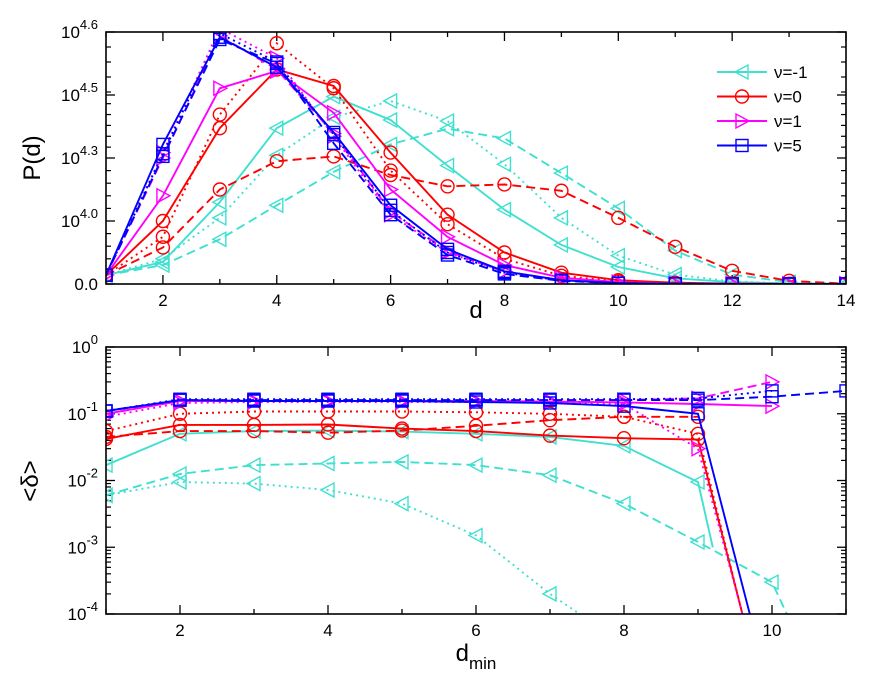  Describe the element at coordinates (86, 284) in the screenshot. I see `y-tick-label: 0.0` at that location.